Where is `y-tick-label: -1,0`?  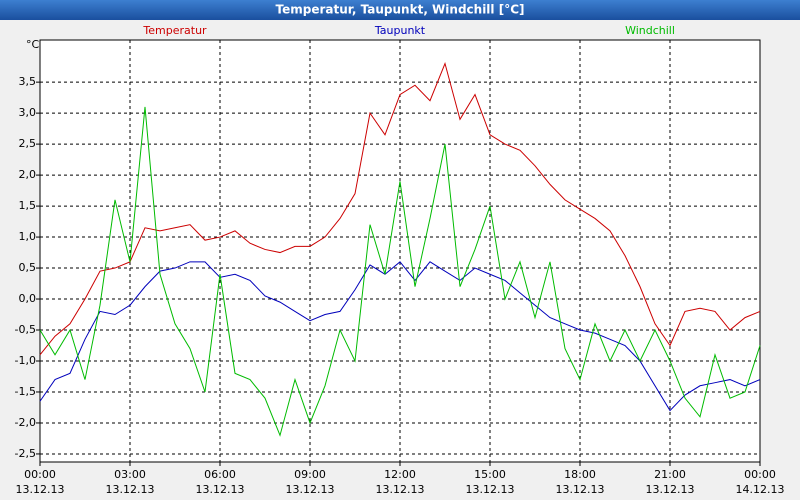
y-tick-label: -1,0 is located at coordinates (25, 360).